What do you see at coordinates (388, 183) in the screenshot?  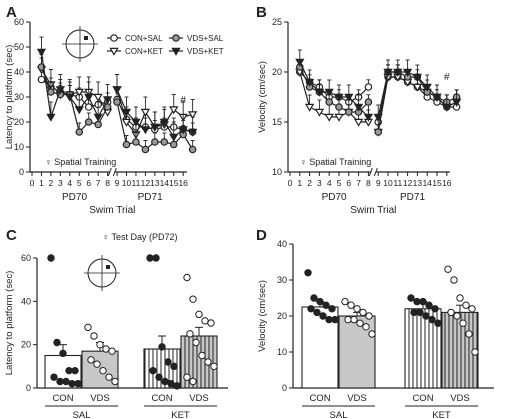 I see `panel-b-x-tick-label: 10` at bounding box center [388, 183].